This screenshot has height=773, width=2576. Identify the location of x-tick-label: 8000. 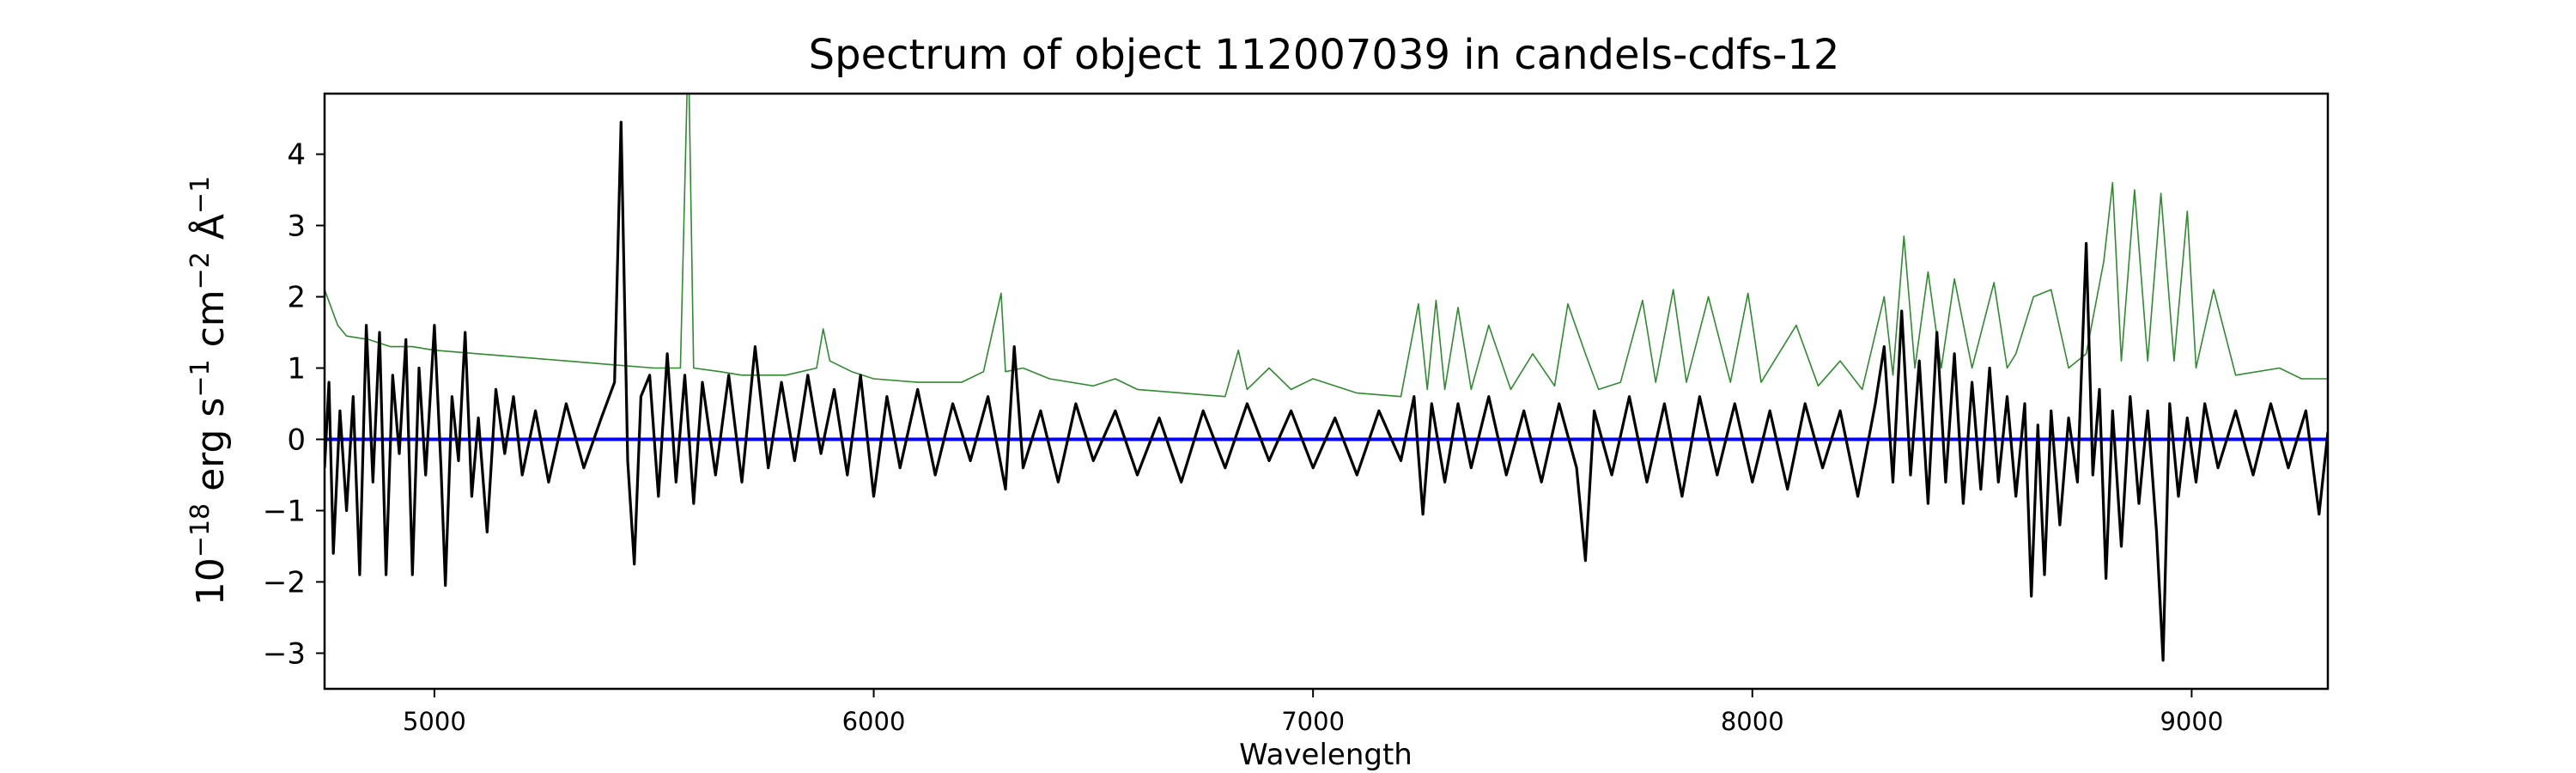
(1752, 721).